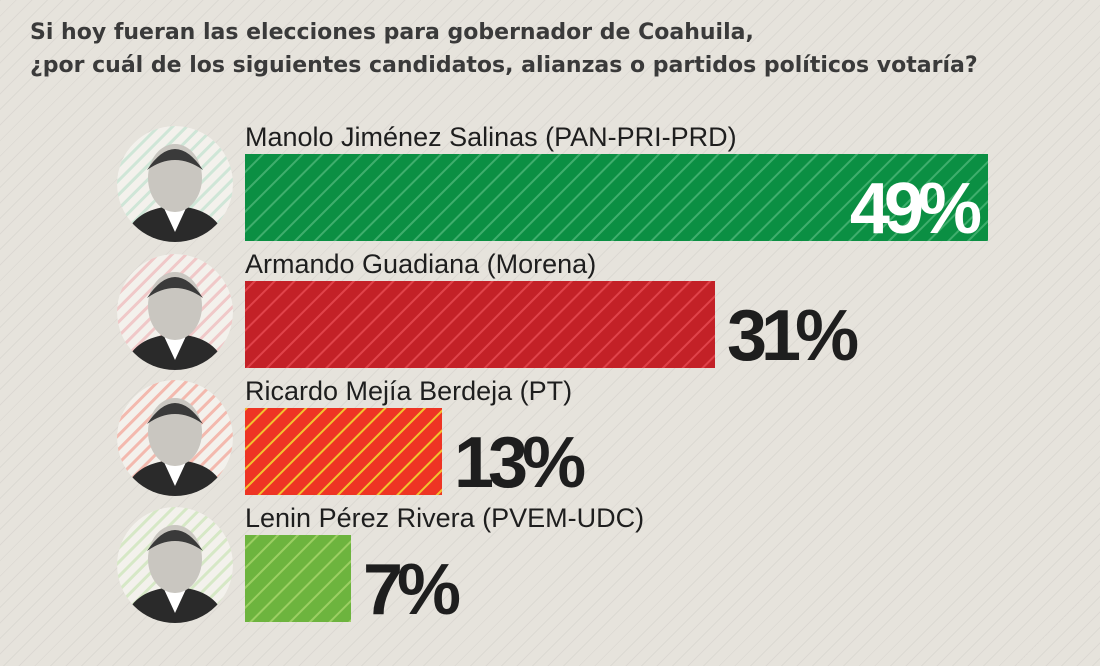  What do you see at coordinates (420, 264) in the screenshot?
I see `category-label: Armando Guadiana (Morena)` at bounding box center [420, 264].